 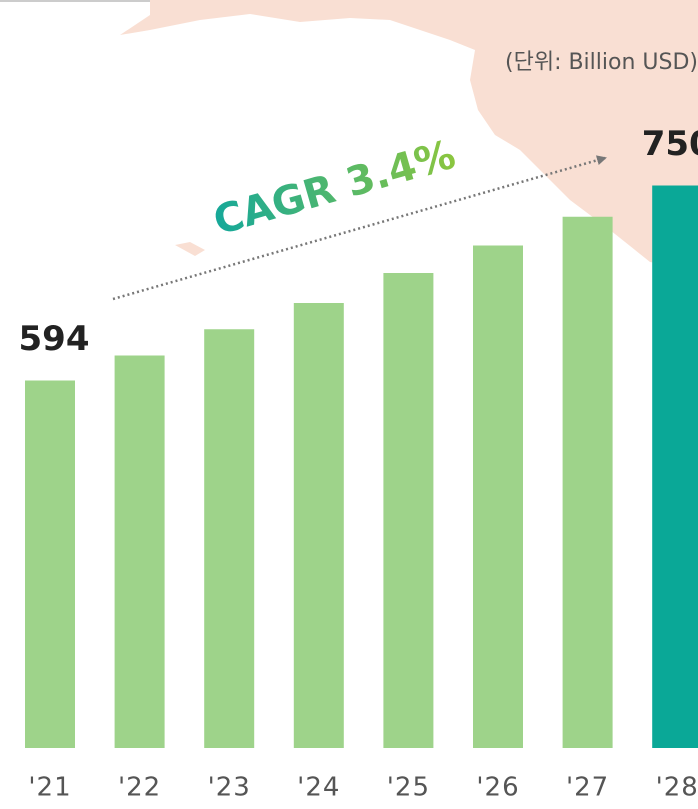 I want to click on x-tick-label: '28, so click(x=677, y=788).